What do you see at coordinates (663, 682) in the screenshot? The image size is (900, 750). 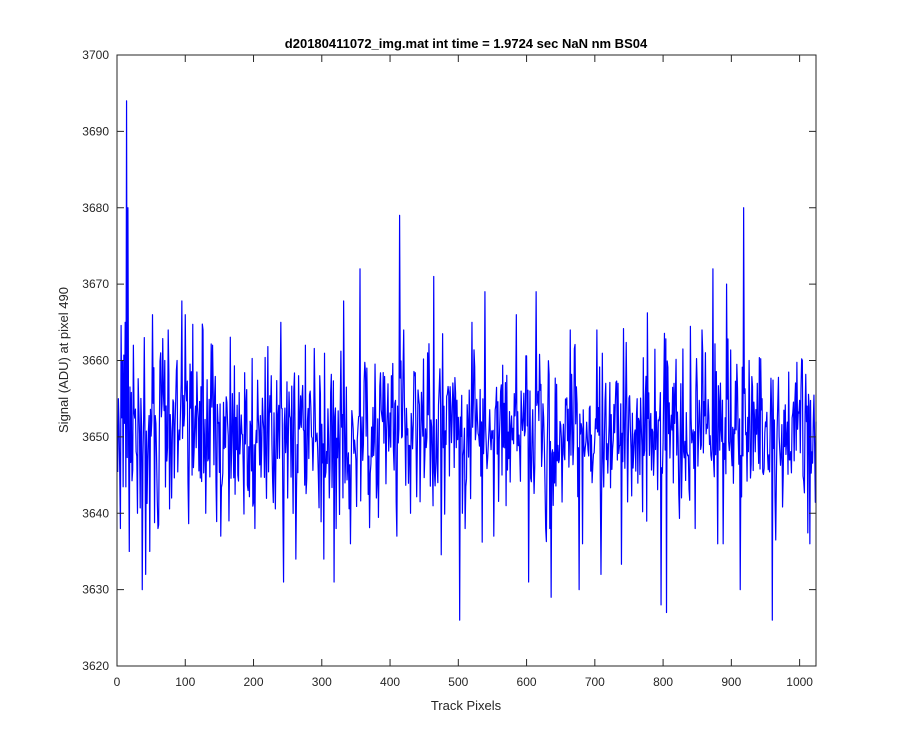 I see `x-tick-label: 800` at bounding box center [663, 682].